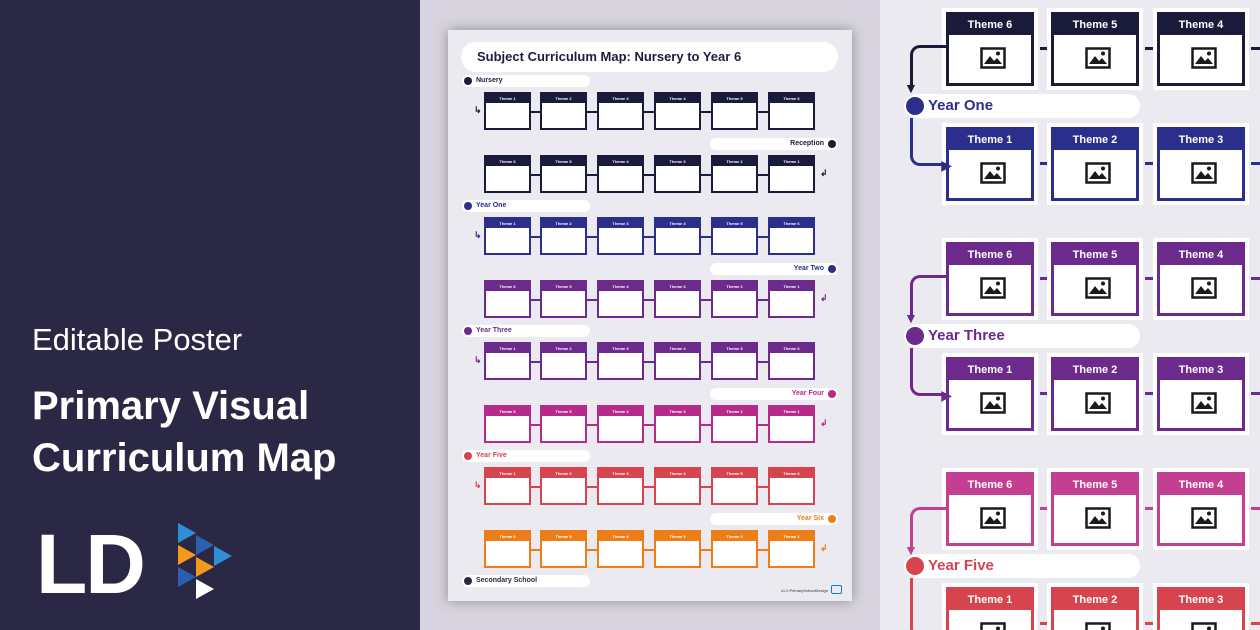 The width and height of the screenshot is (1260, 630). Describe the element at coordinates (1023, 336) in the screenshot. I see `zoom-year-label: Year Three` at that location.